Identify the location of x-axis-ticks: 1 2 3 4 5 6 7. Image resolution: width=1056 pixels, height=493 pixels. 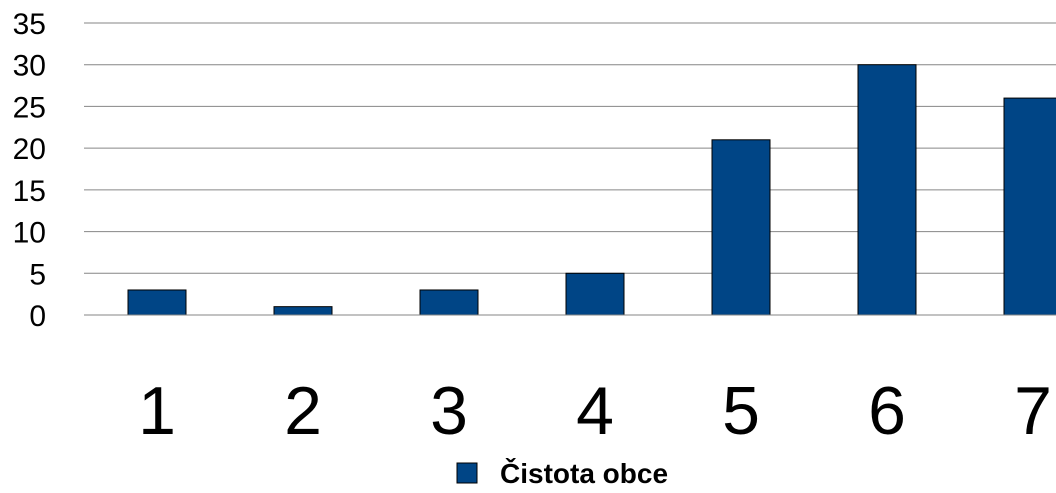
(595, 411).